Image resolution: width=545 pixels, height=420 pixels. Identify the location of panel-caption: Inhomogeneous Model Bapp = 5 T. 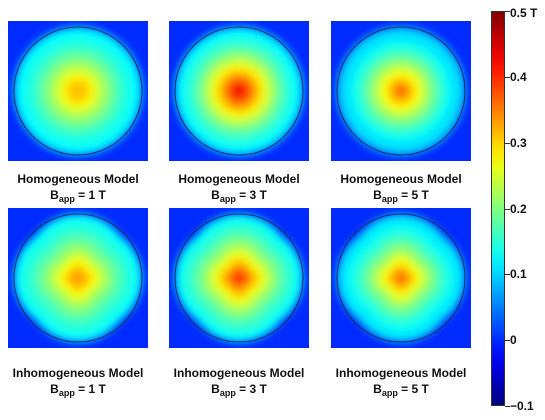
(401, 383).